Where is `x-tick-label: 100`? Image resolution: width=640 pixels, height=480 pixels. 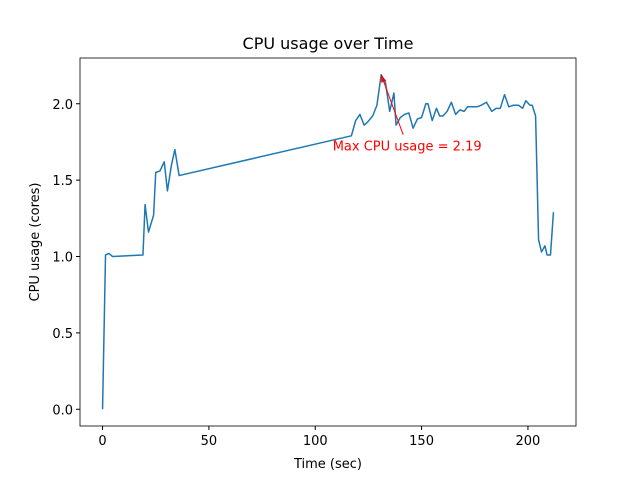 x-tick-label: 100 is located at coordinates (315, 441).